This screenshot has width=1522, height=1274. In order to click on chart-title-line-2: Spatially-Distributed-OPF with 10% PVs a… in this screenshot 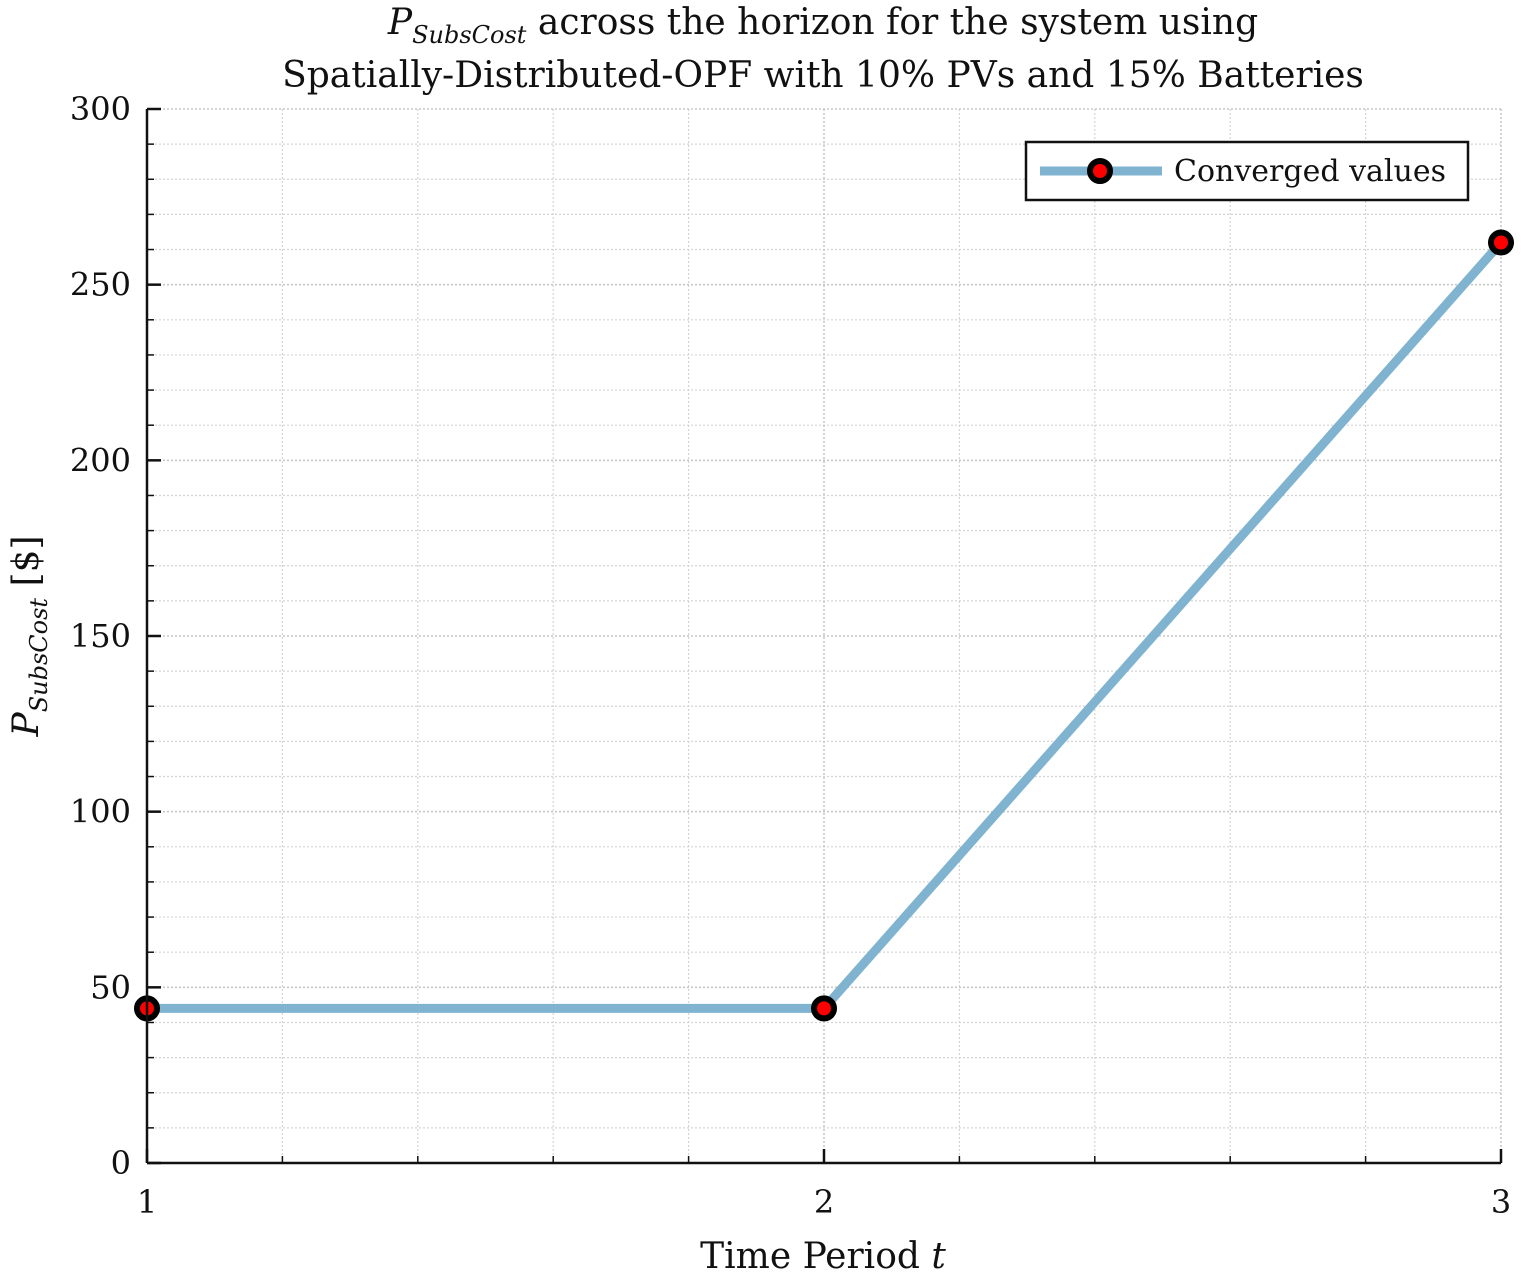, I will do `click(823, 75)`.